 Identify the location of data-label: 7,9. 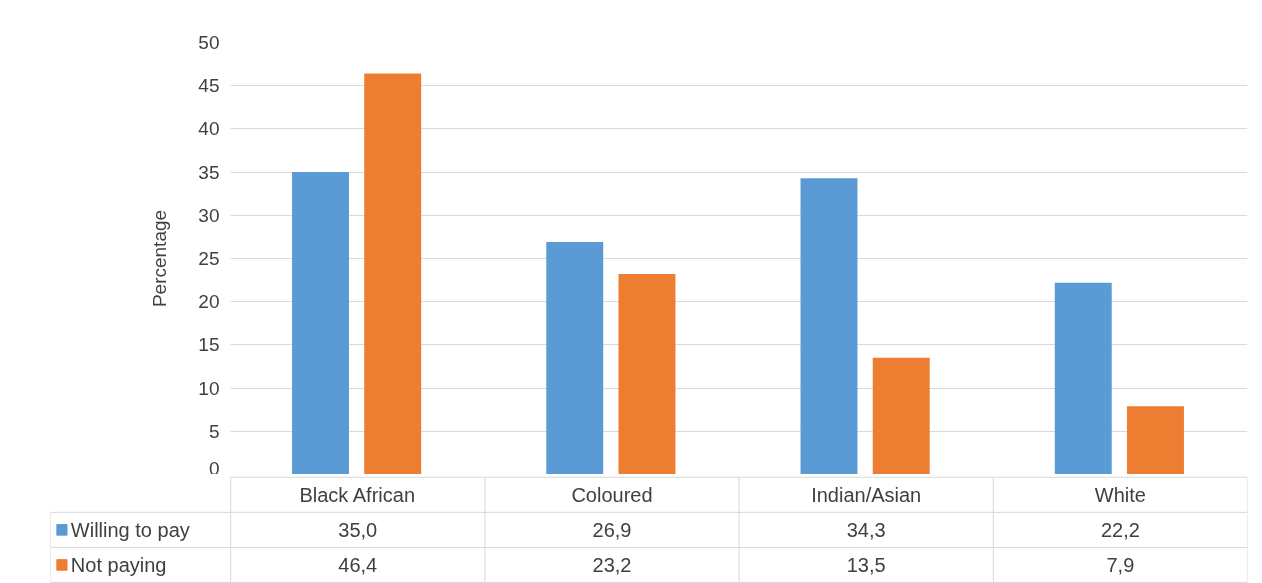
(1120, 564).